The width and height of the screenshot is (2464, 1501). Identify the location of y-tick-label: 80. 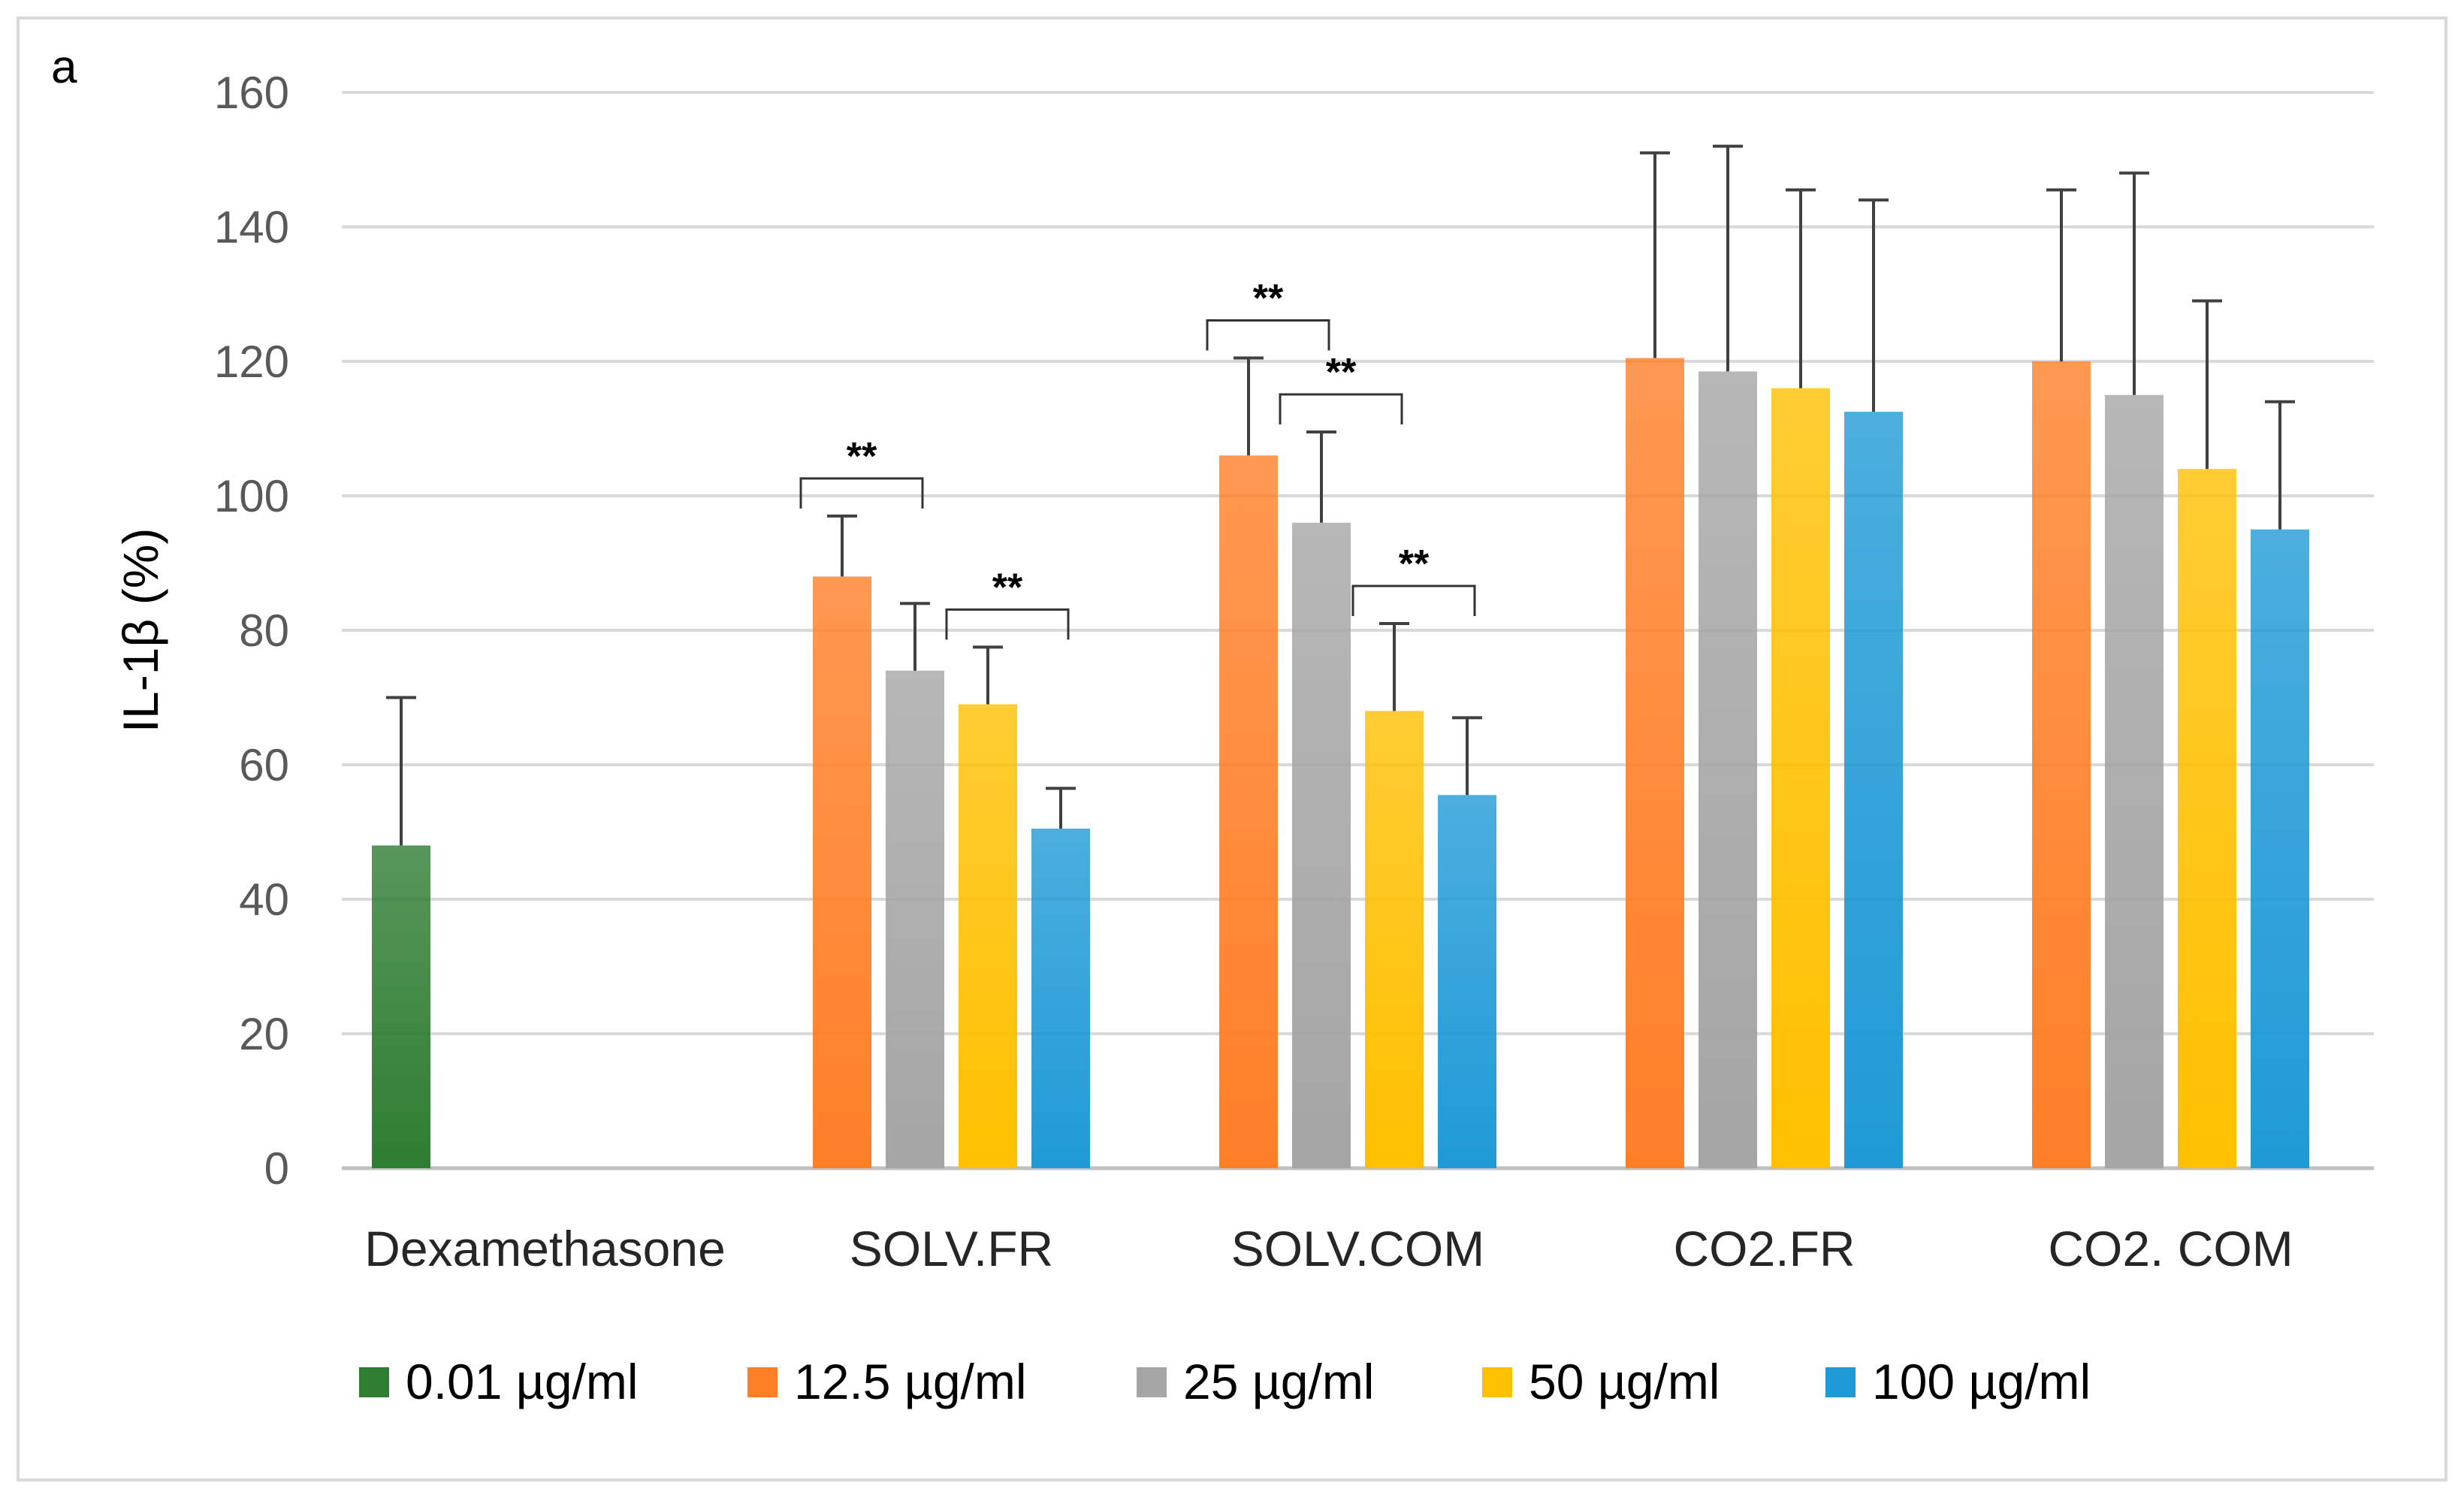
(264, 631).